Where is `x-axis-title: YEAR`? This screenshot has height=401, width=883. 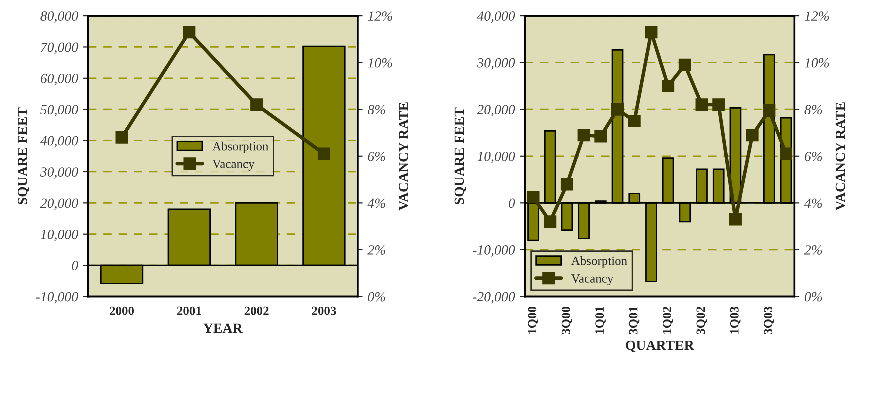 x-axis-title: YEAR is located at coordinates (223, 328).